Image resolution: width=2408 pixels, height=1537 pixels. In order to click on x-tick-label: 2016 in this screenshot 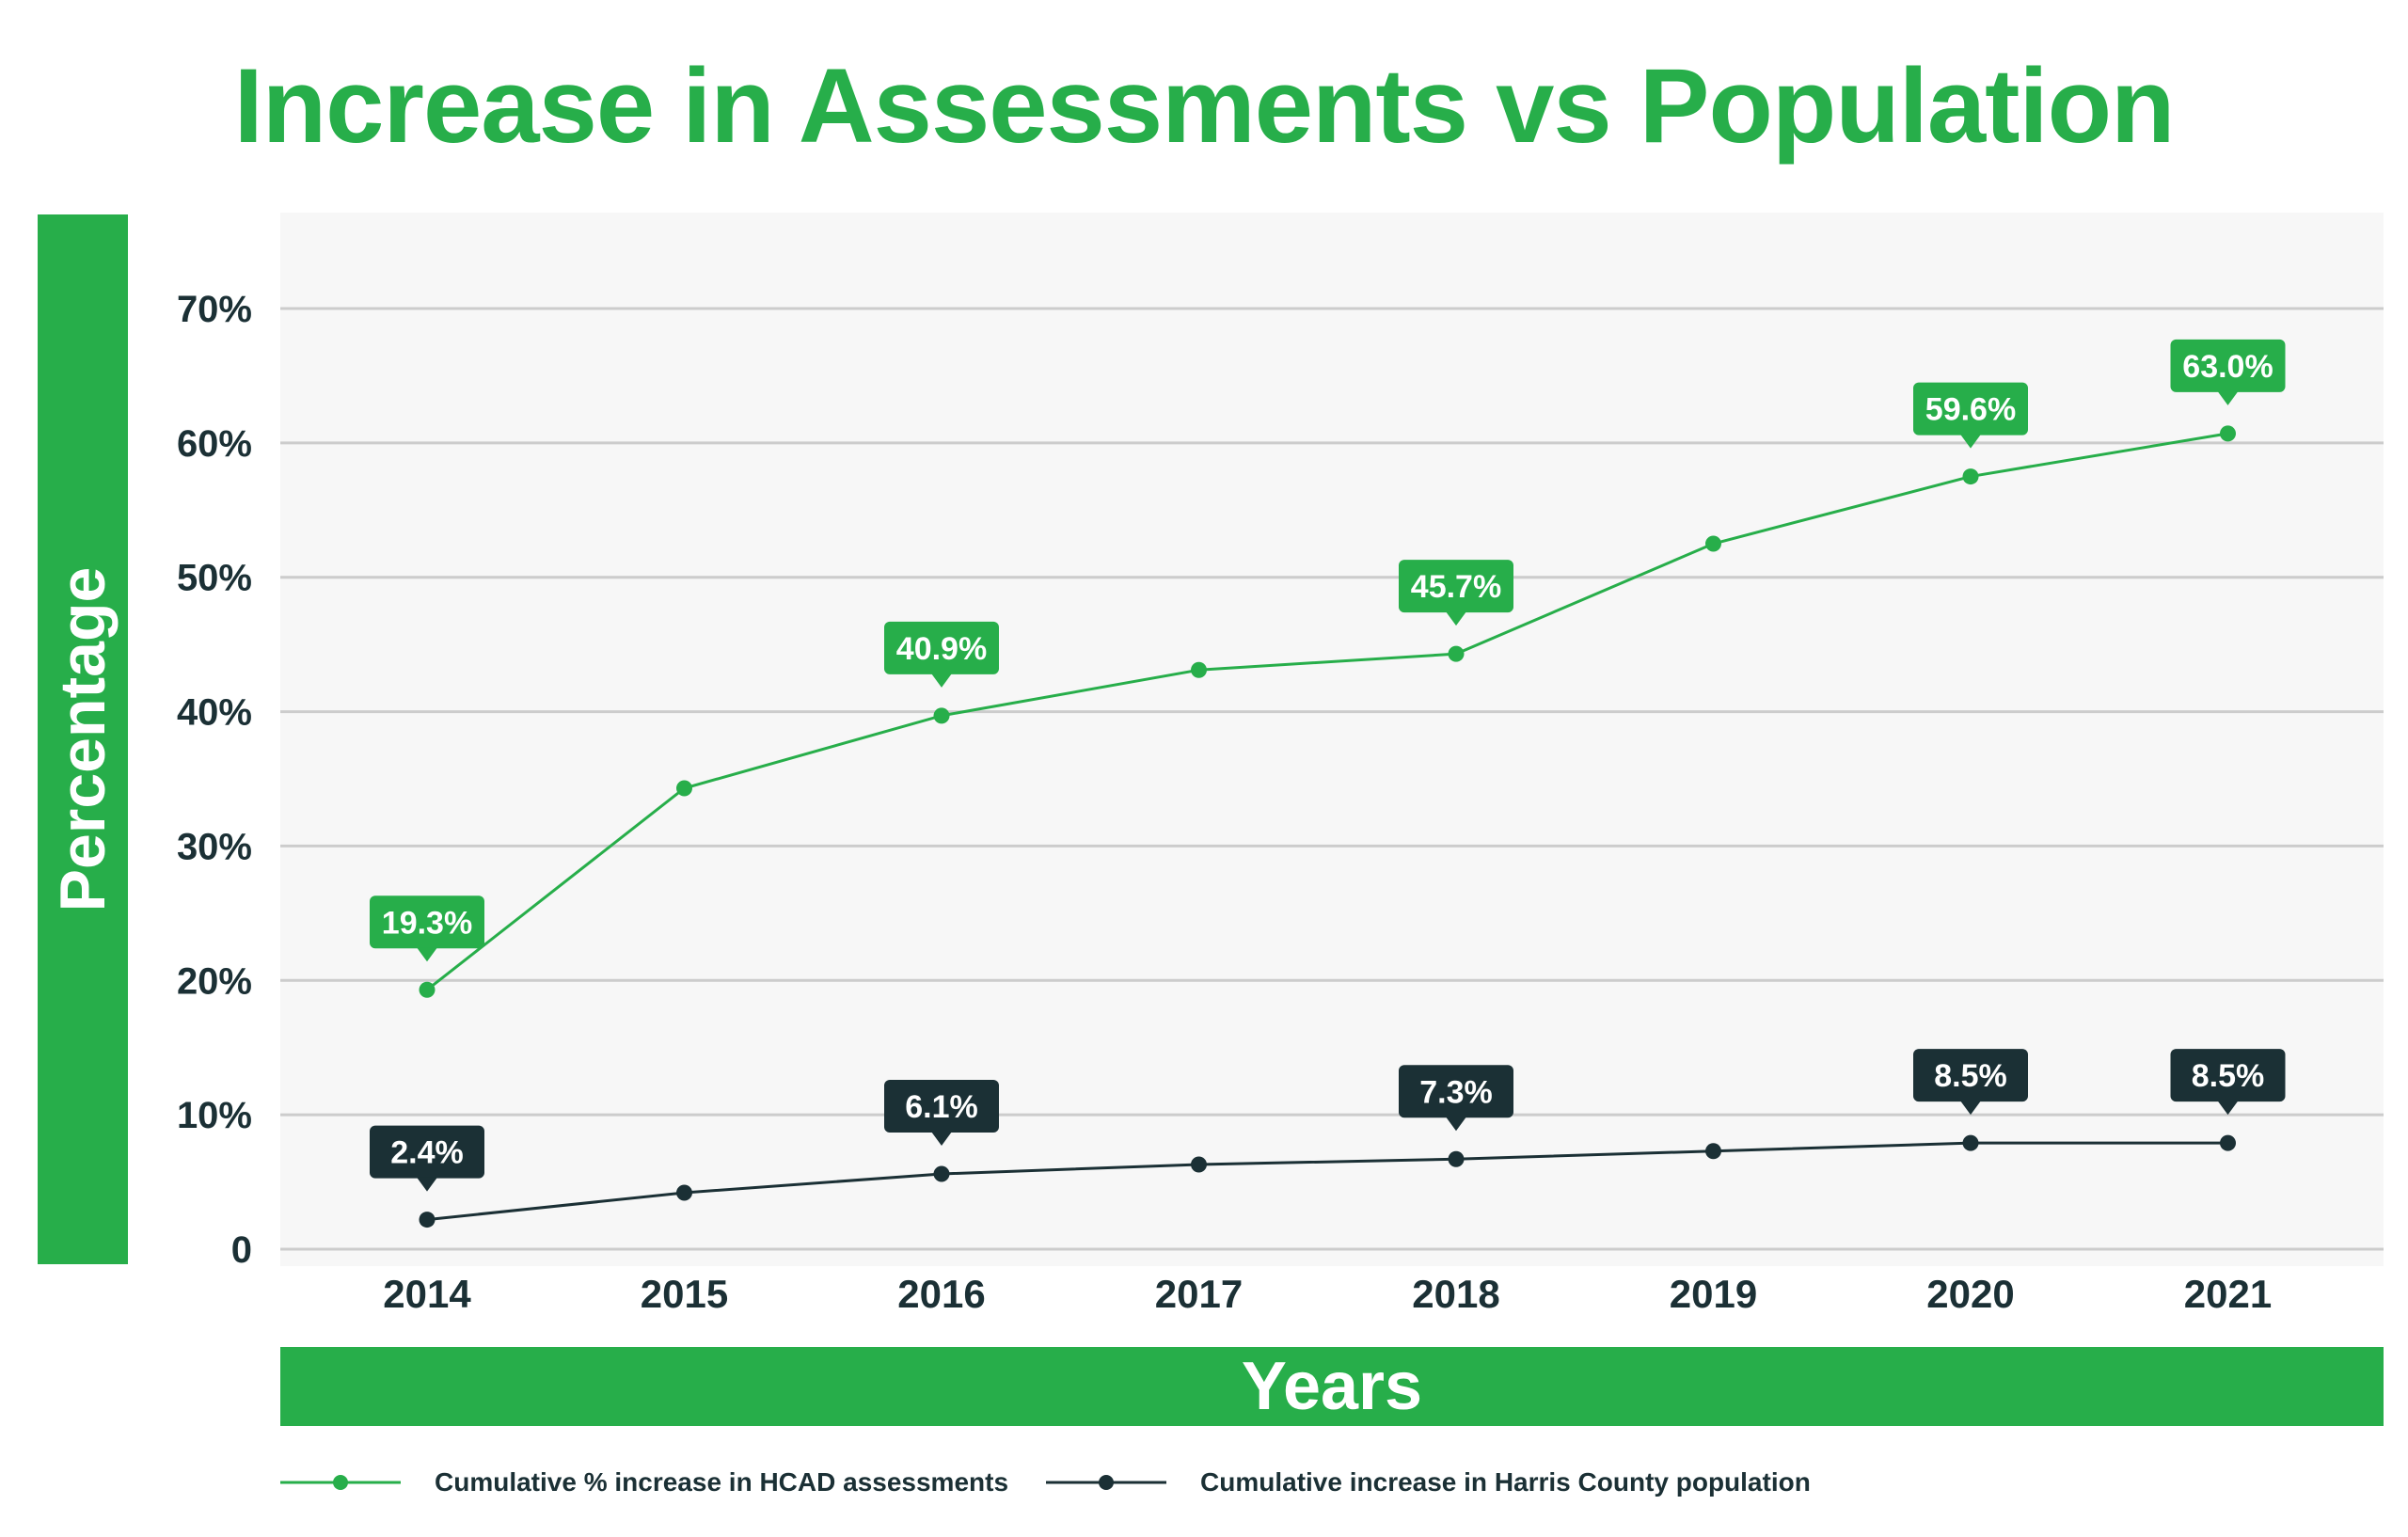, I will do `click(941, 1294)`.